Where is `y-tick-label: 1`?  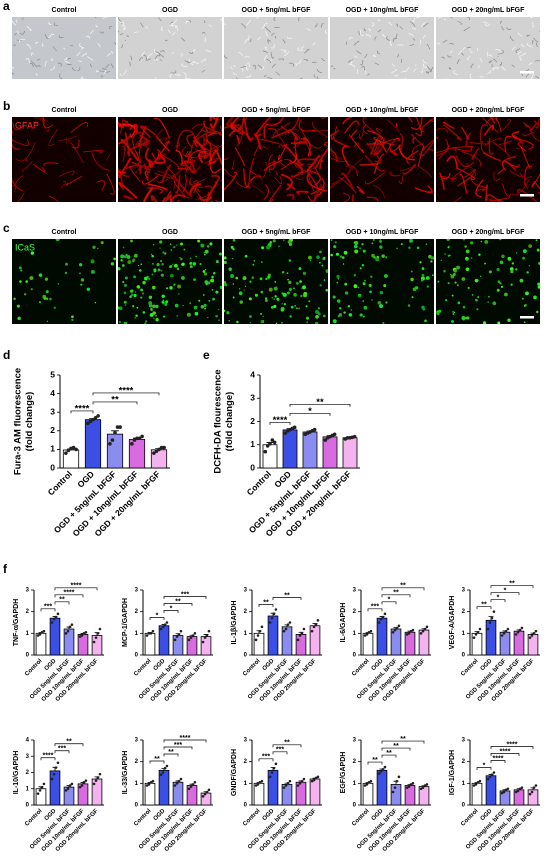 y-tick-label: 1 is located at coordinates (464, 784).